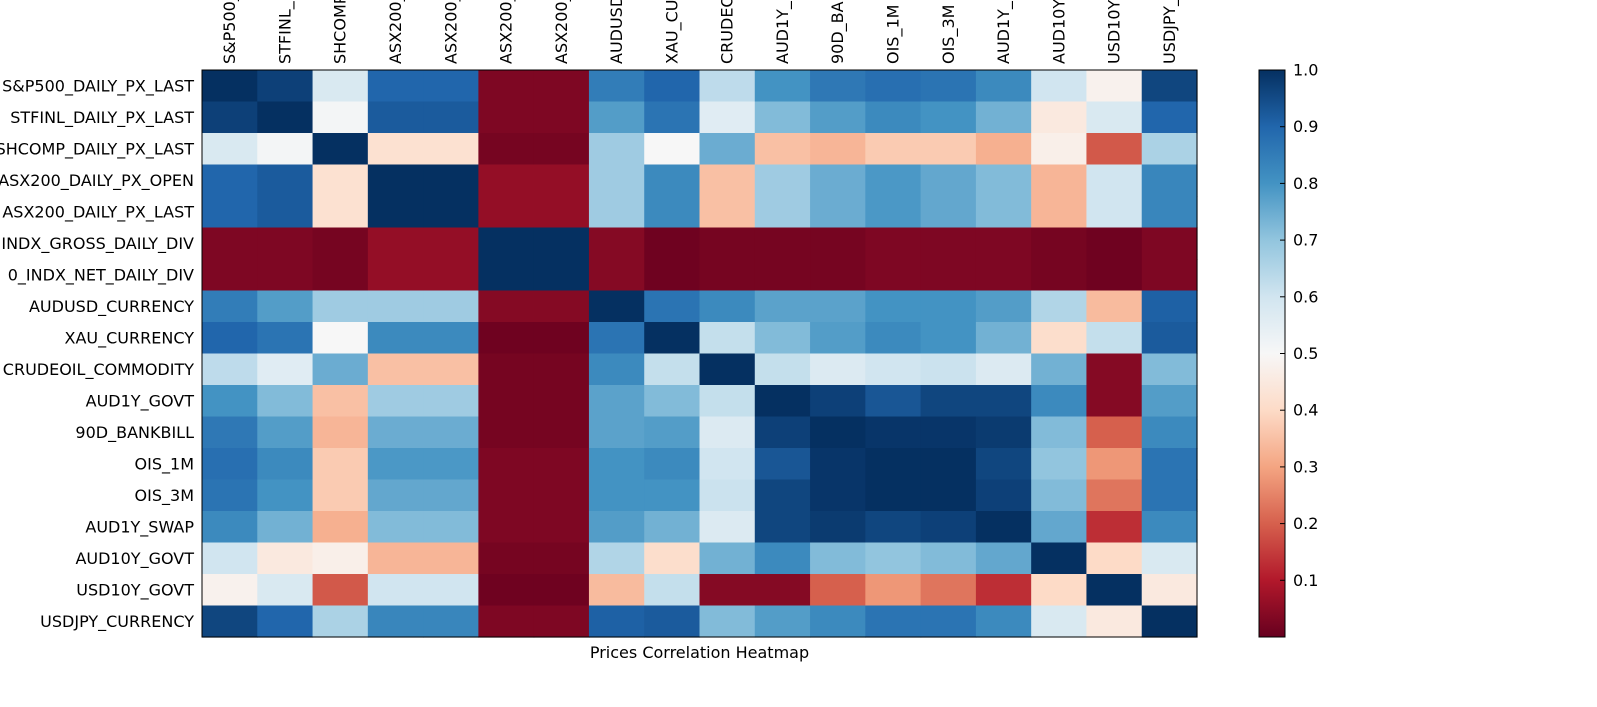  Describe the element at coordinates (134, 433) in the screenshot. I see `y-tick-label: 90D_BANKBILL` at that location.